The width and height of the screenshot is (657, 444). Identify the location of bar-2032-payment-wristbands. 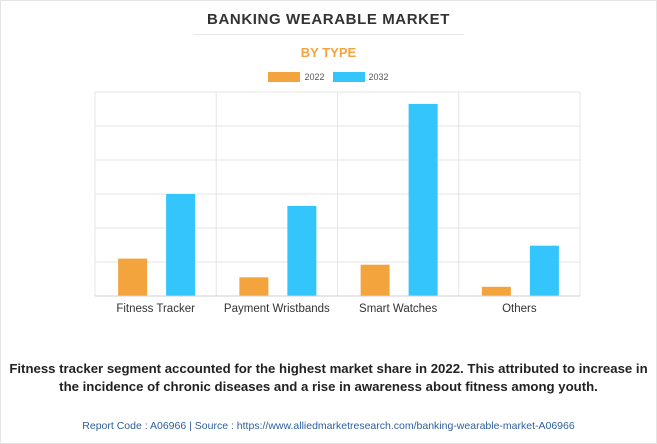
(302, 250).